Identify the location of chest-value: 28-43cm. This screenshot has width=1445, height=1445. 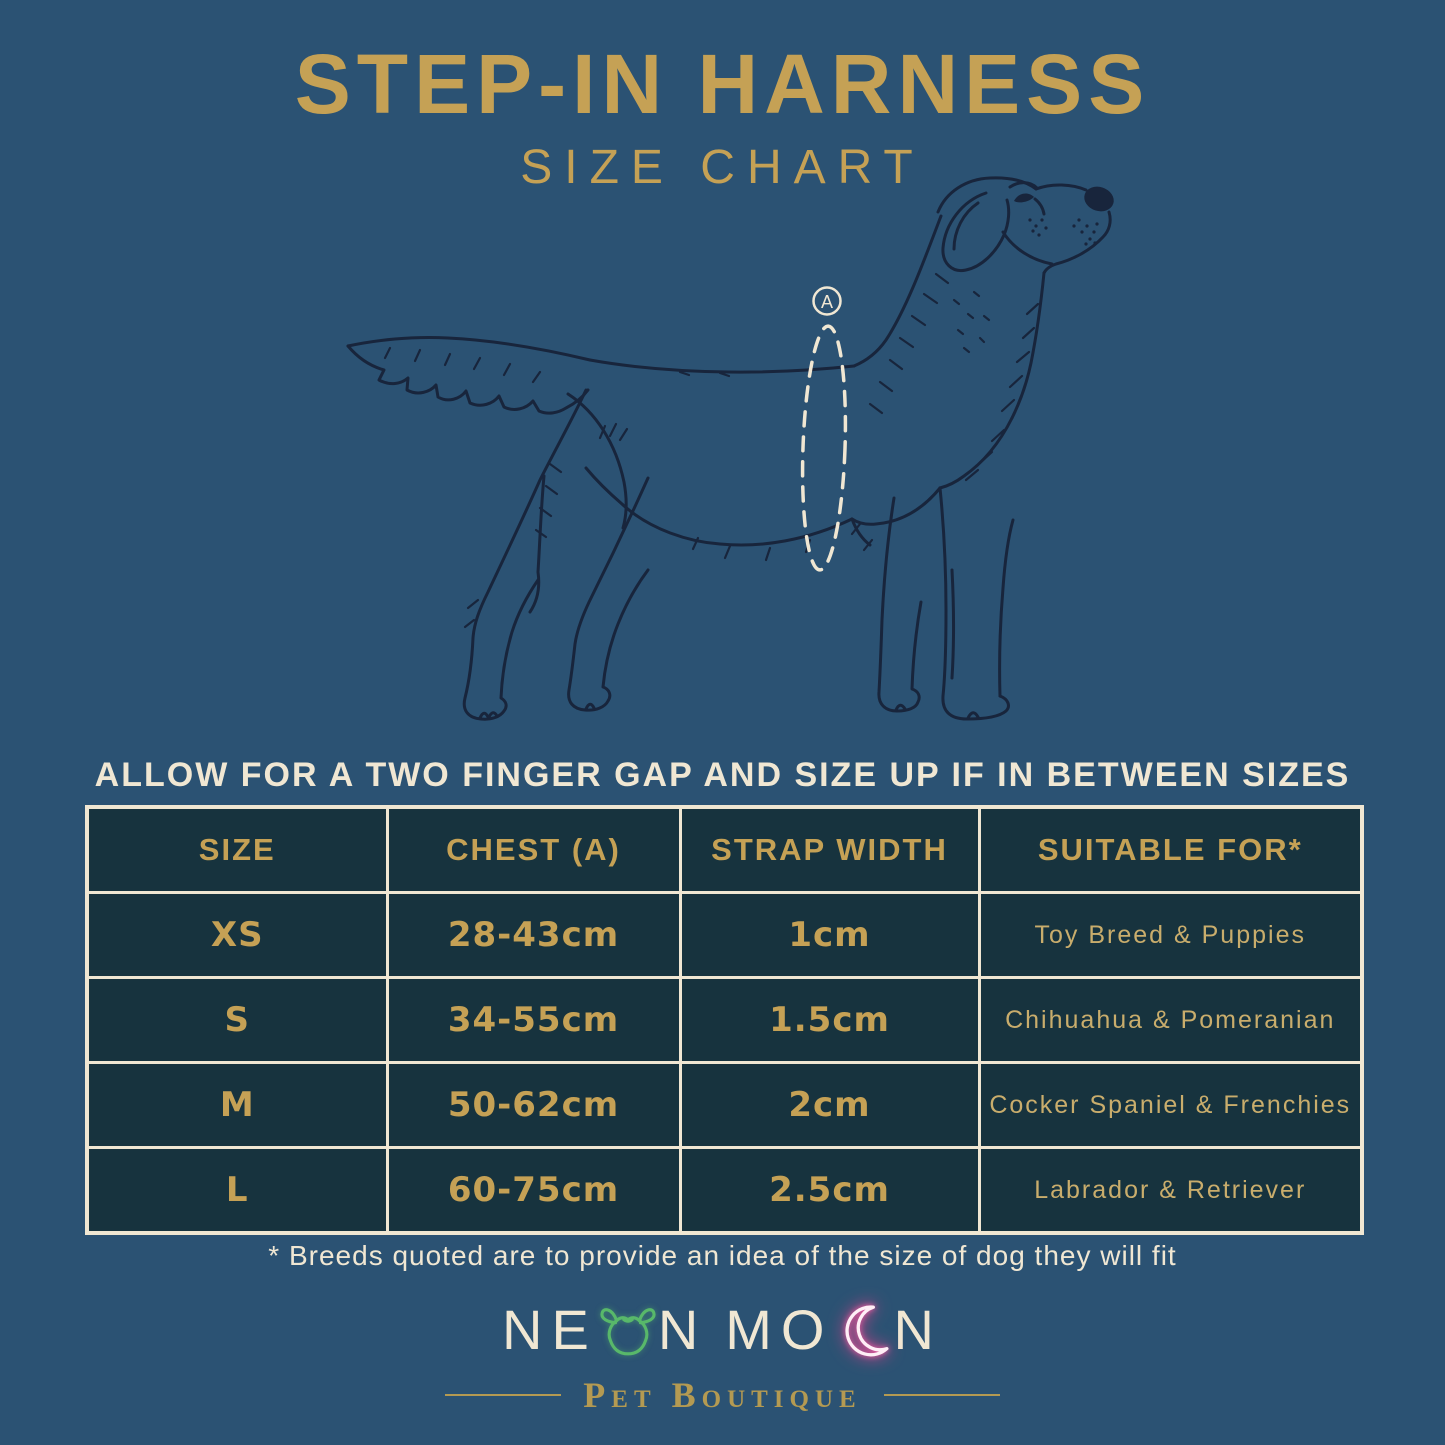
(533, 935).